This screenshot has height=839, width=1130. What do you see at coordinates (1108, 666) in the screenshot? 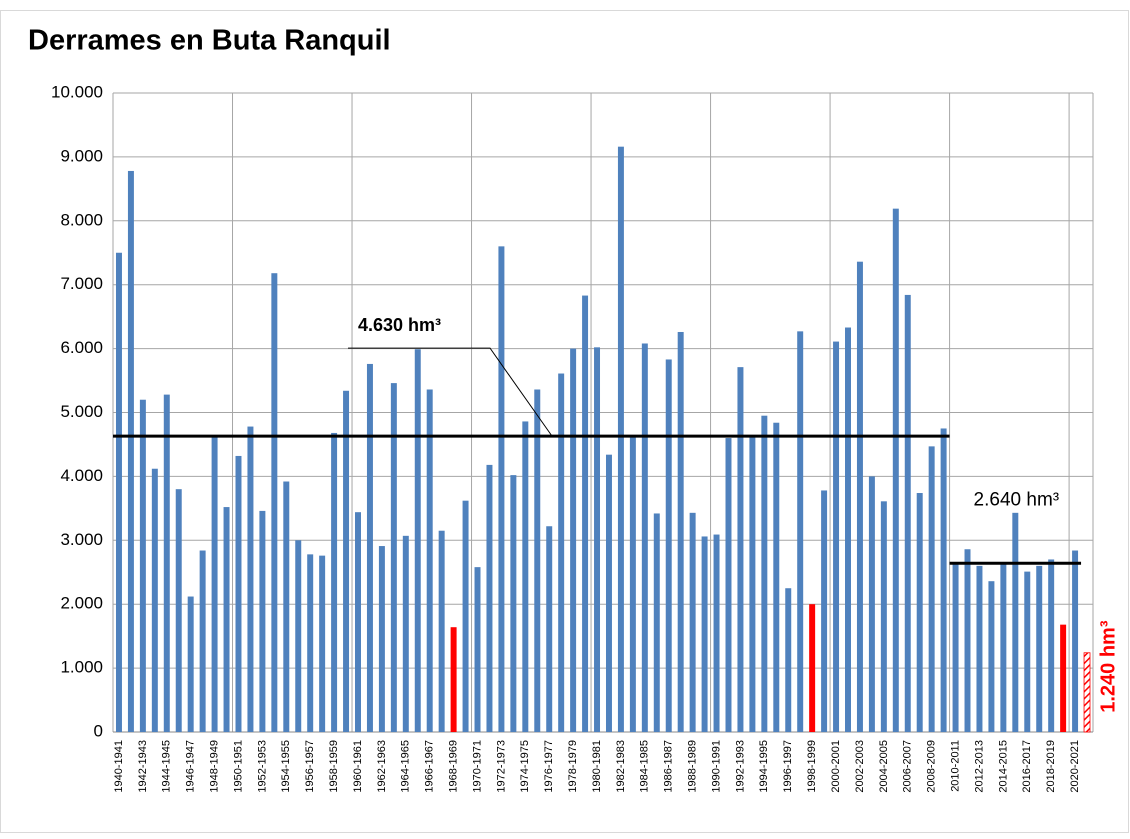
I see `value-annotation: 1.240 hm³` at bounding box center [1108, 666].